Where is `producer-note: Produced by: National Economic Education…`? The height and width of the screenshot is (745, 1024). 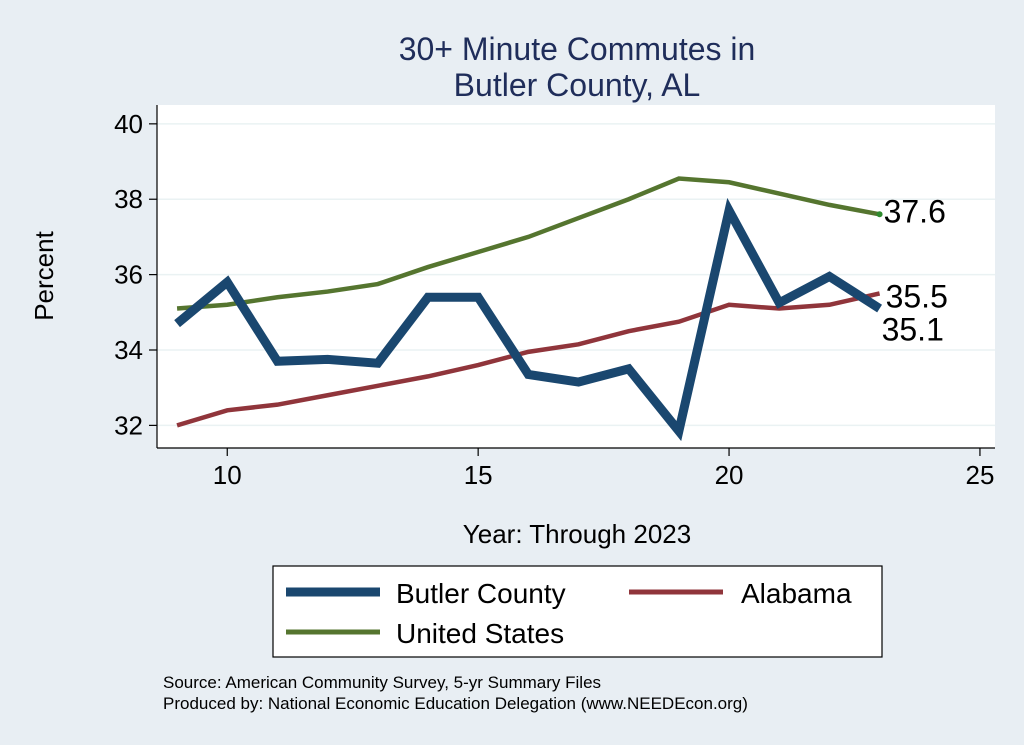
producer-note: Produced by: National Economic Education… is located at coordinates (455, 703).